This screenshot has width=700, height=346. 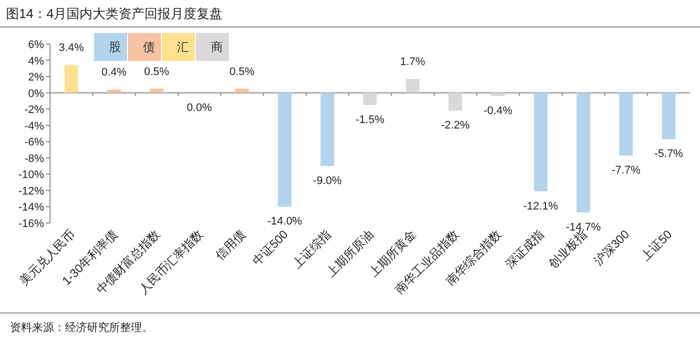 What do you see at coordinates (114, 13) in the screenshot?
I see `title: 图14：4月国内大类资产回报月度复盘` at bounding box center [114, 13].